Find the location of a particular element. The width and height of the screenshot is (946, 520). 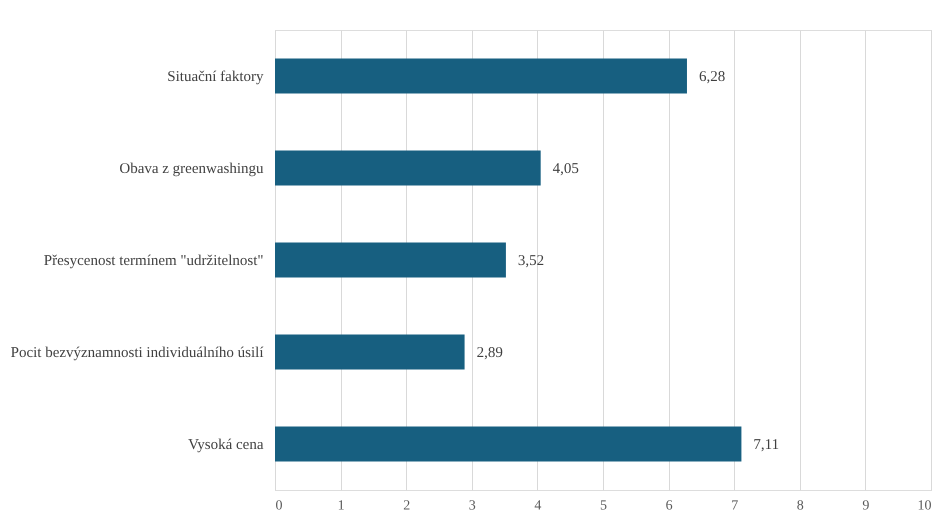

x-tick-label: 3 is located at coordinates (472, 506).